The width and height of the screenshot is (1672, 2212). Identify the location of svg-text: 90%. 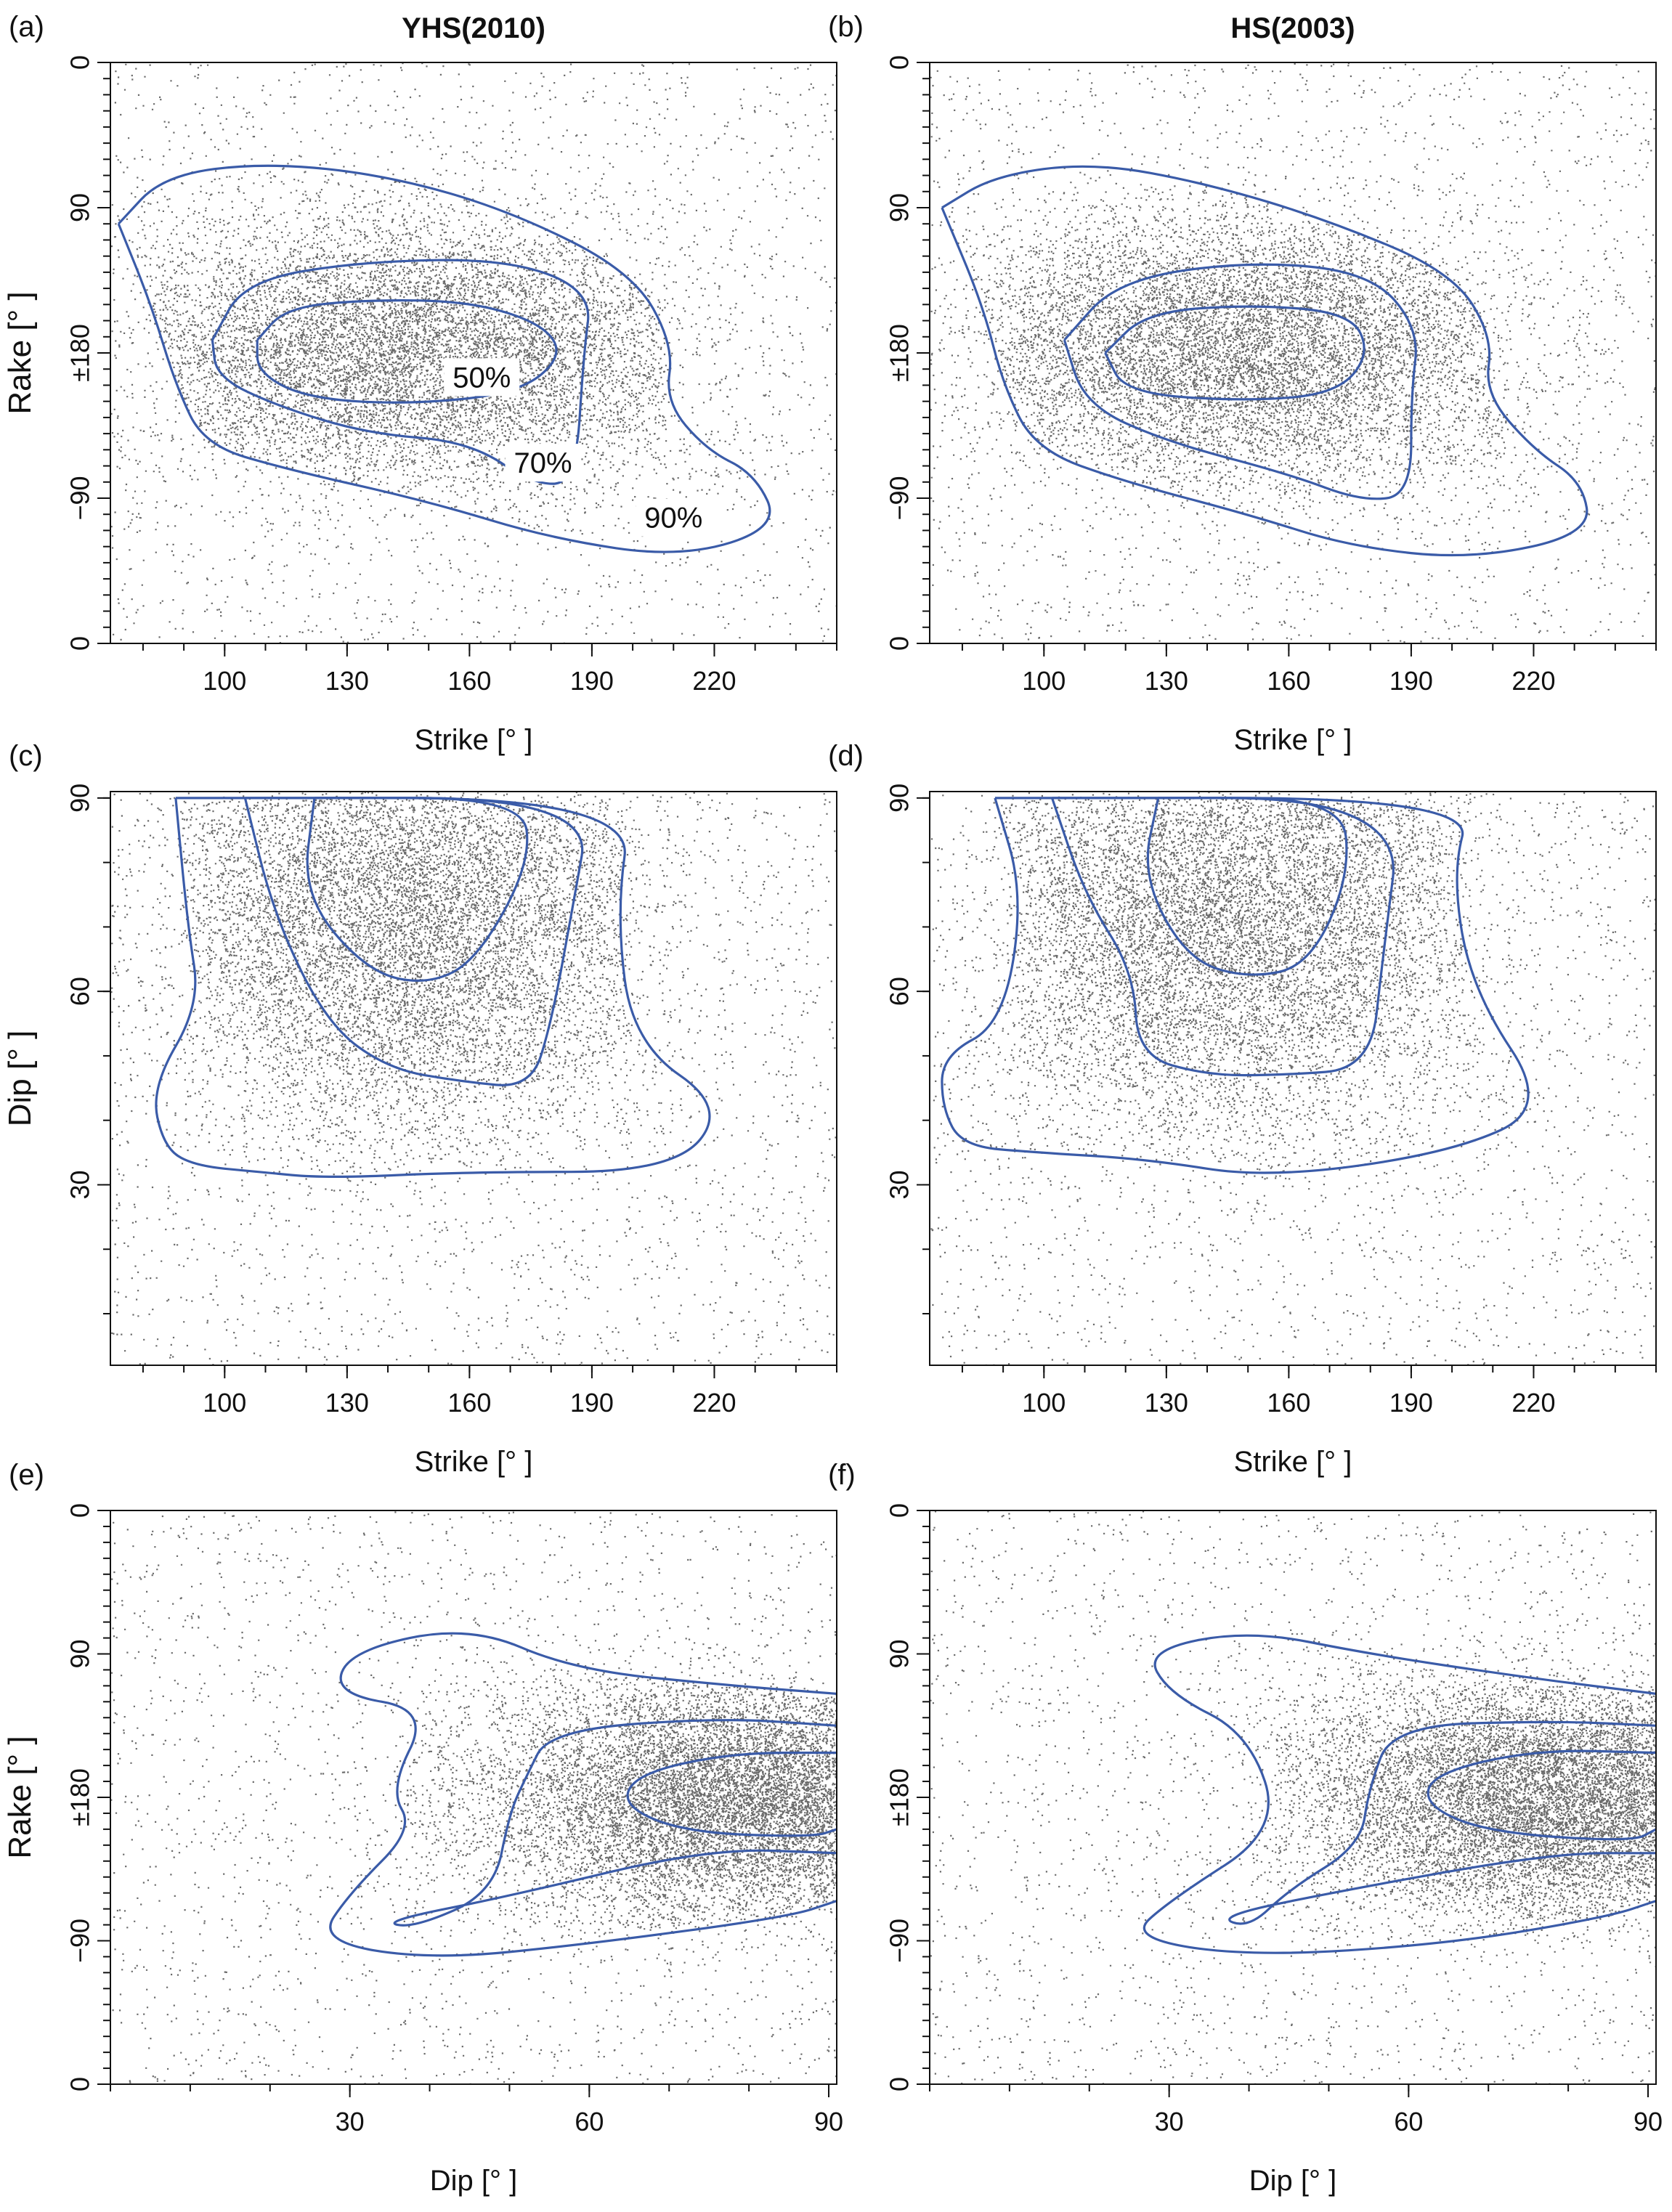
(673, 518).